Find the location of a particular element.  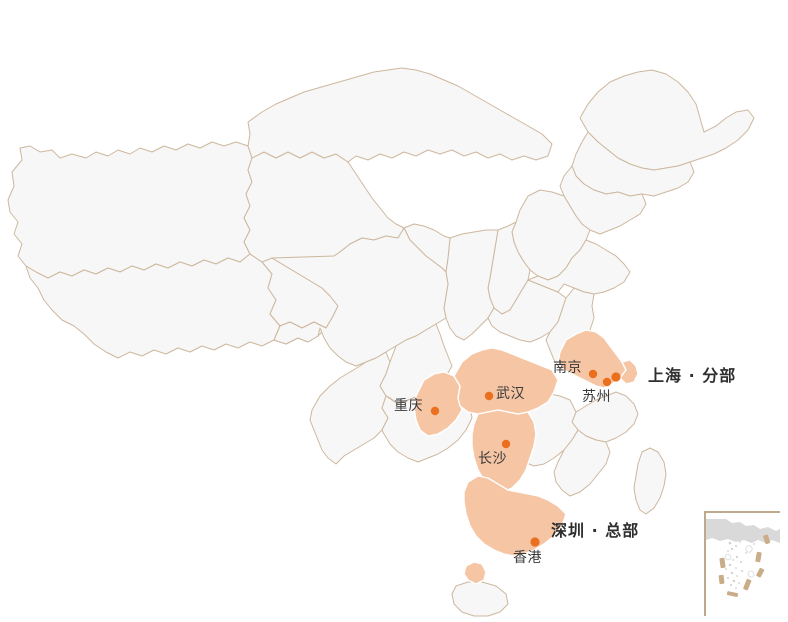

city-label-上海: 上海 · 分部 is located at coordinates (692, 375).